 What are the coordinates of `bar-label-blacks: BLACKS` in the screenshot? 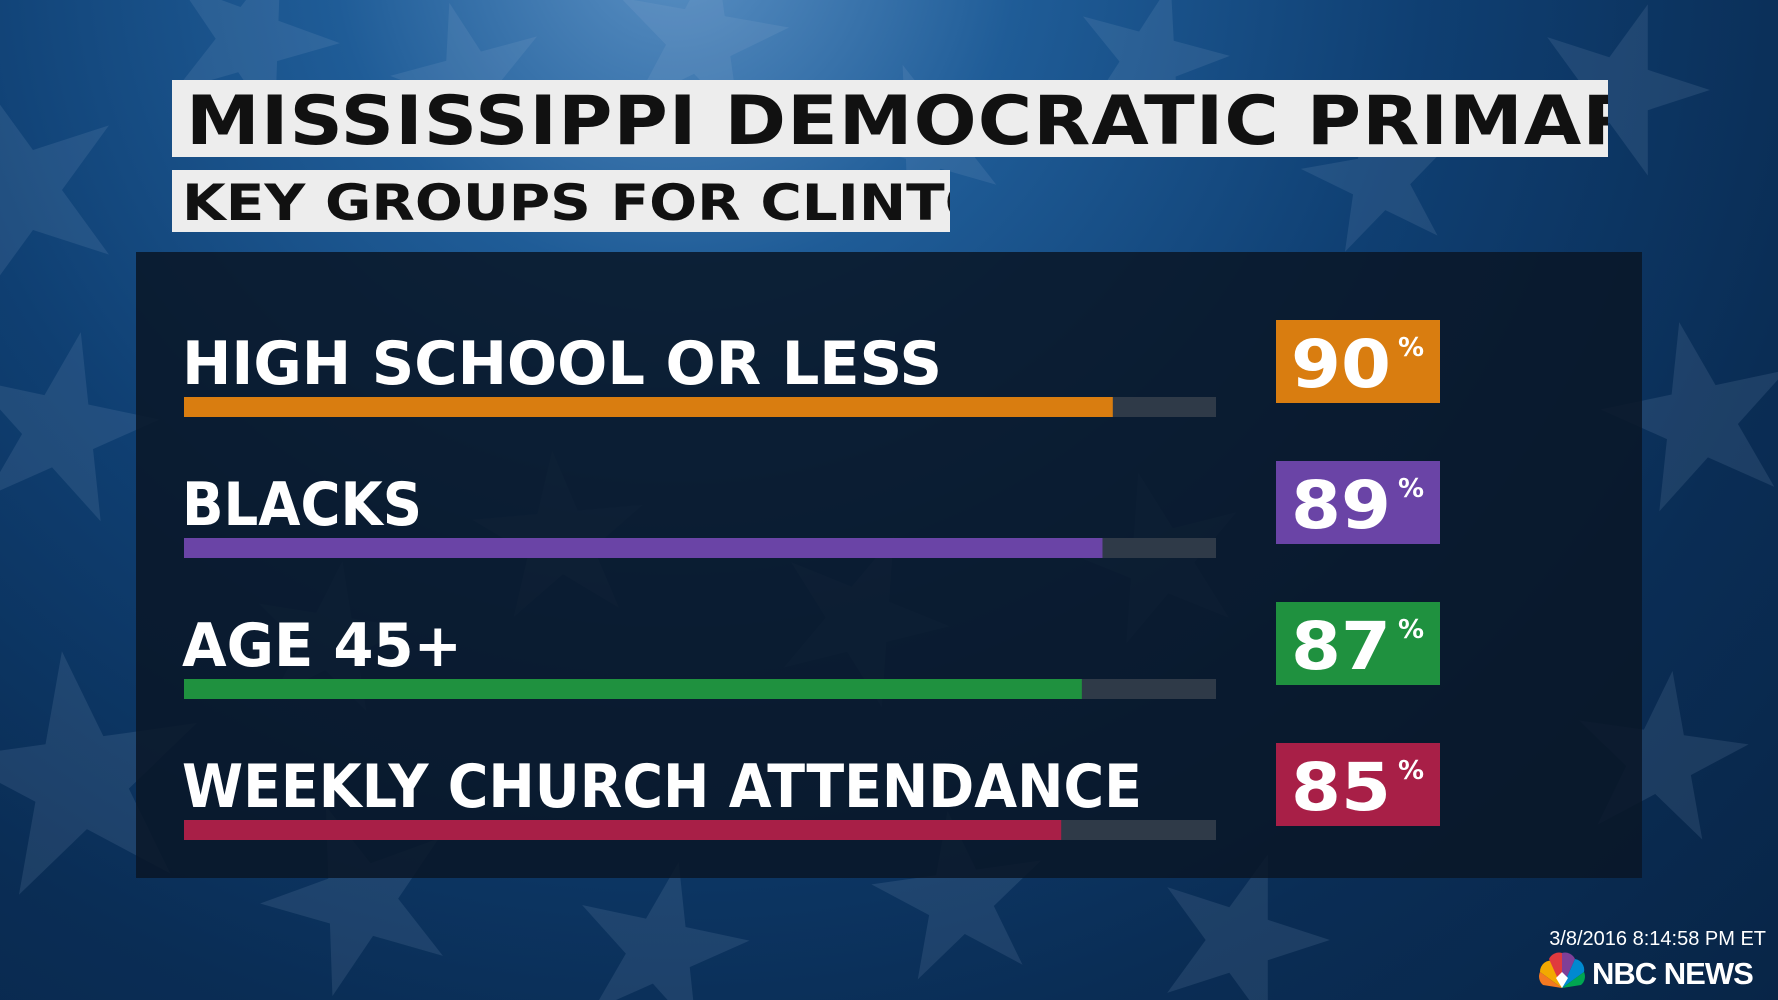 It's located at (302, 505).